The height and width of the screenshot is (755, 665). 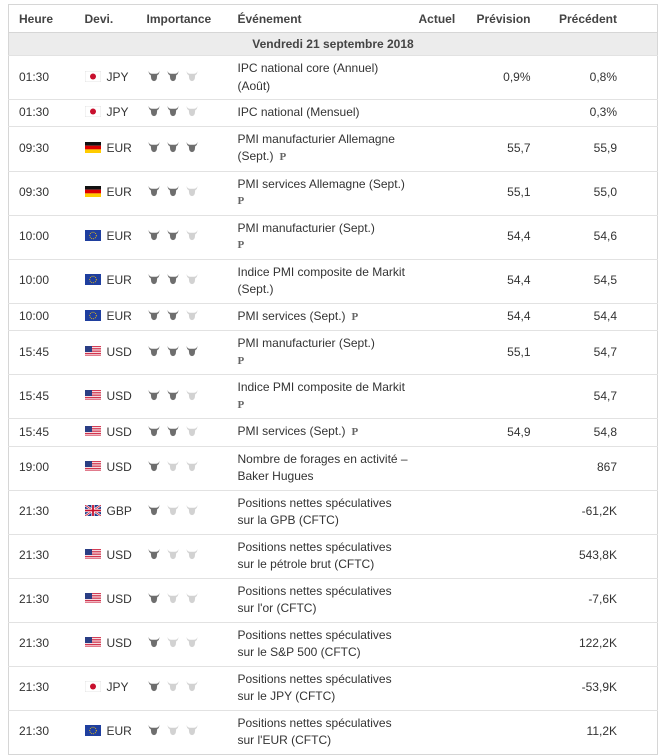 I want to click on time-cell: 01:30, so click(x=41, y=77).